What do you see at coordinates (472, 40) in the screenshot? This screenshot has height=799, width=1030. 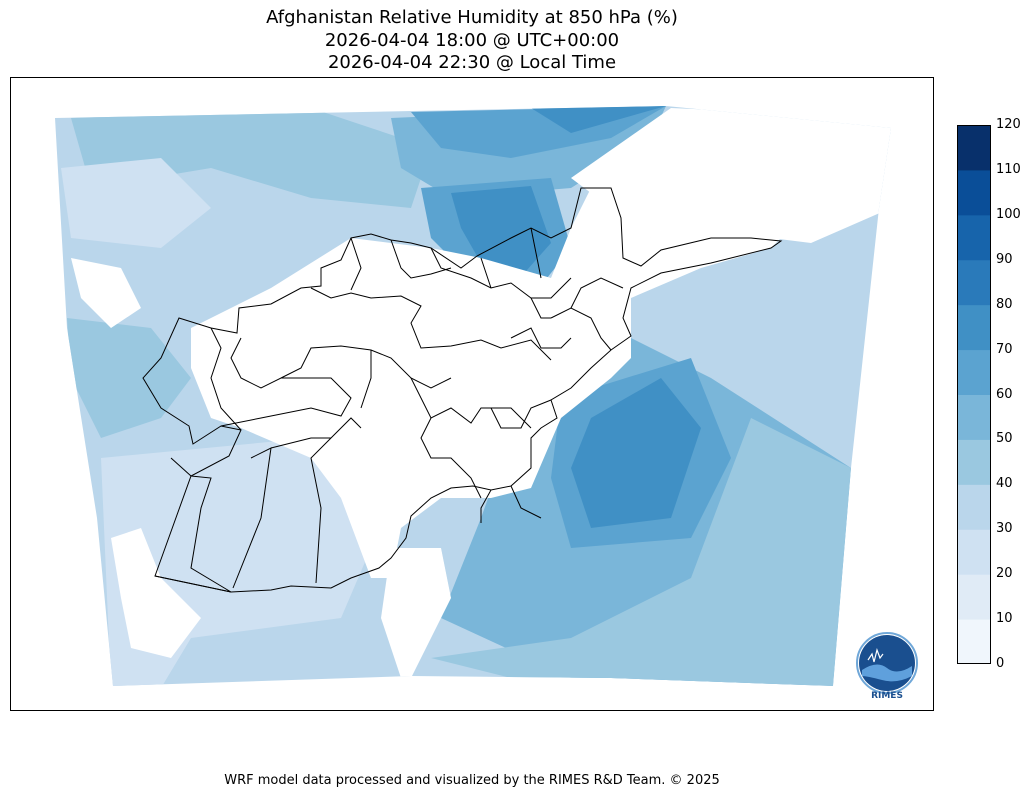 I see `utc-time: 2026-04-04 18:00 @ UTC+00:00` at bounding box center [472, 40].